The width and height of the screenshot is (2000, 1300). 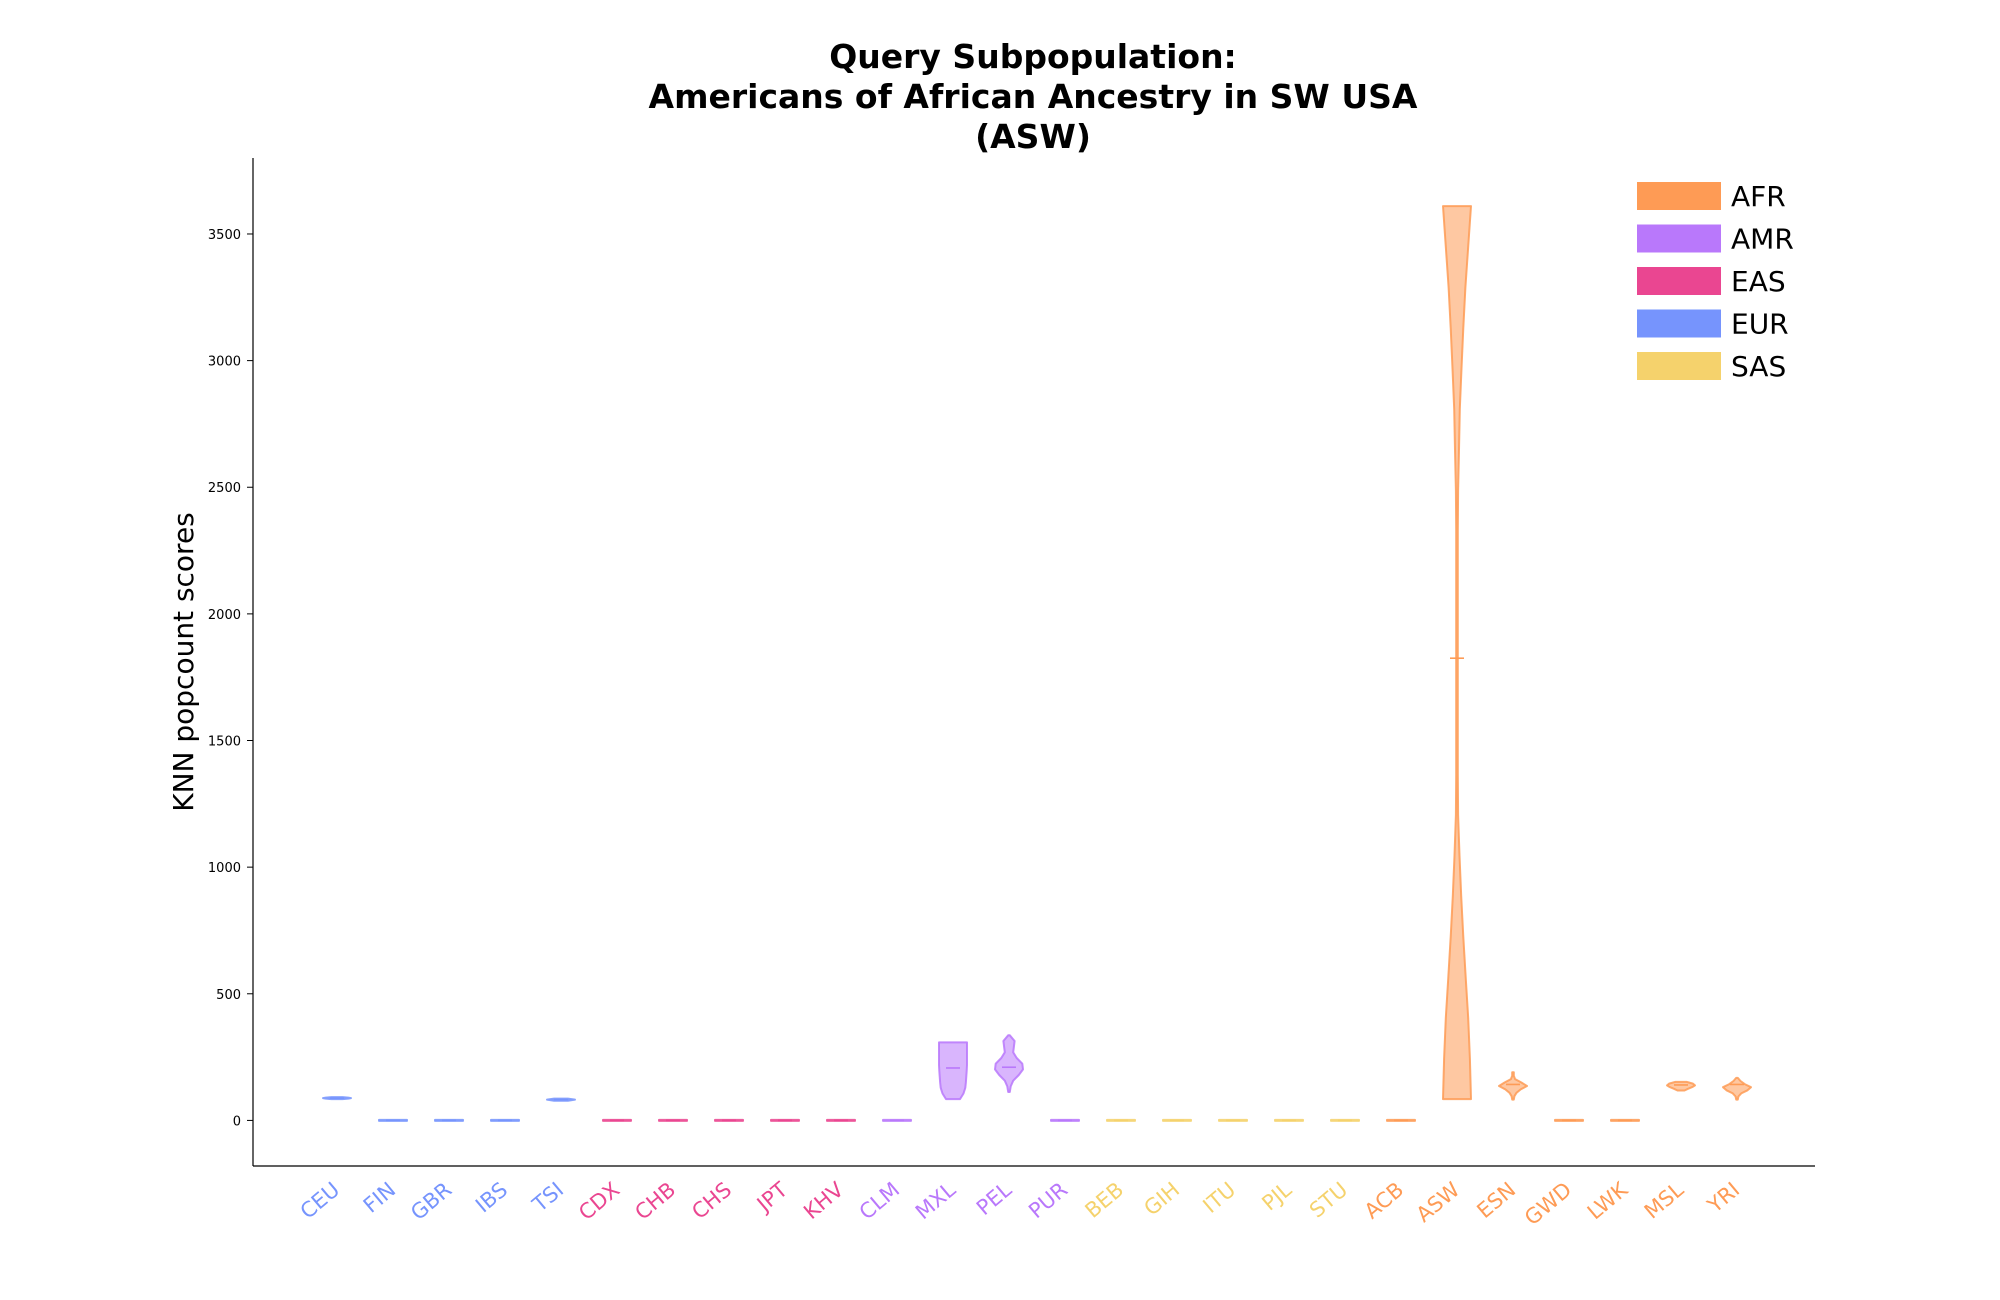 I want to click on x-tick-label: MSL, so click(x=1664, y=1200).